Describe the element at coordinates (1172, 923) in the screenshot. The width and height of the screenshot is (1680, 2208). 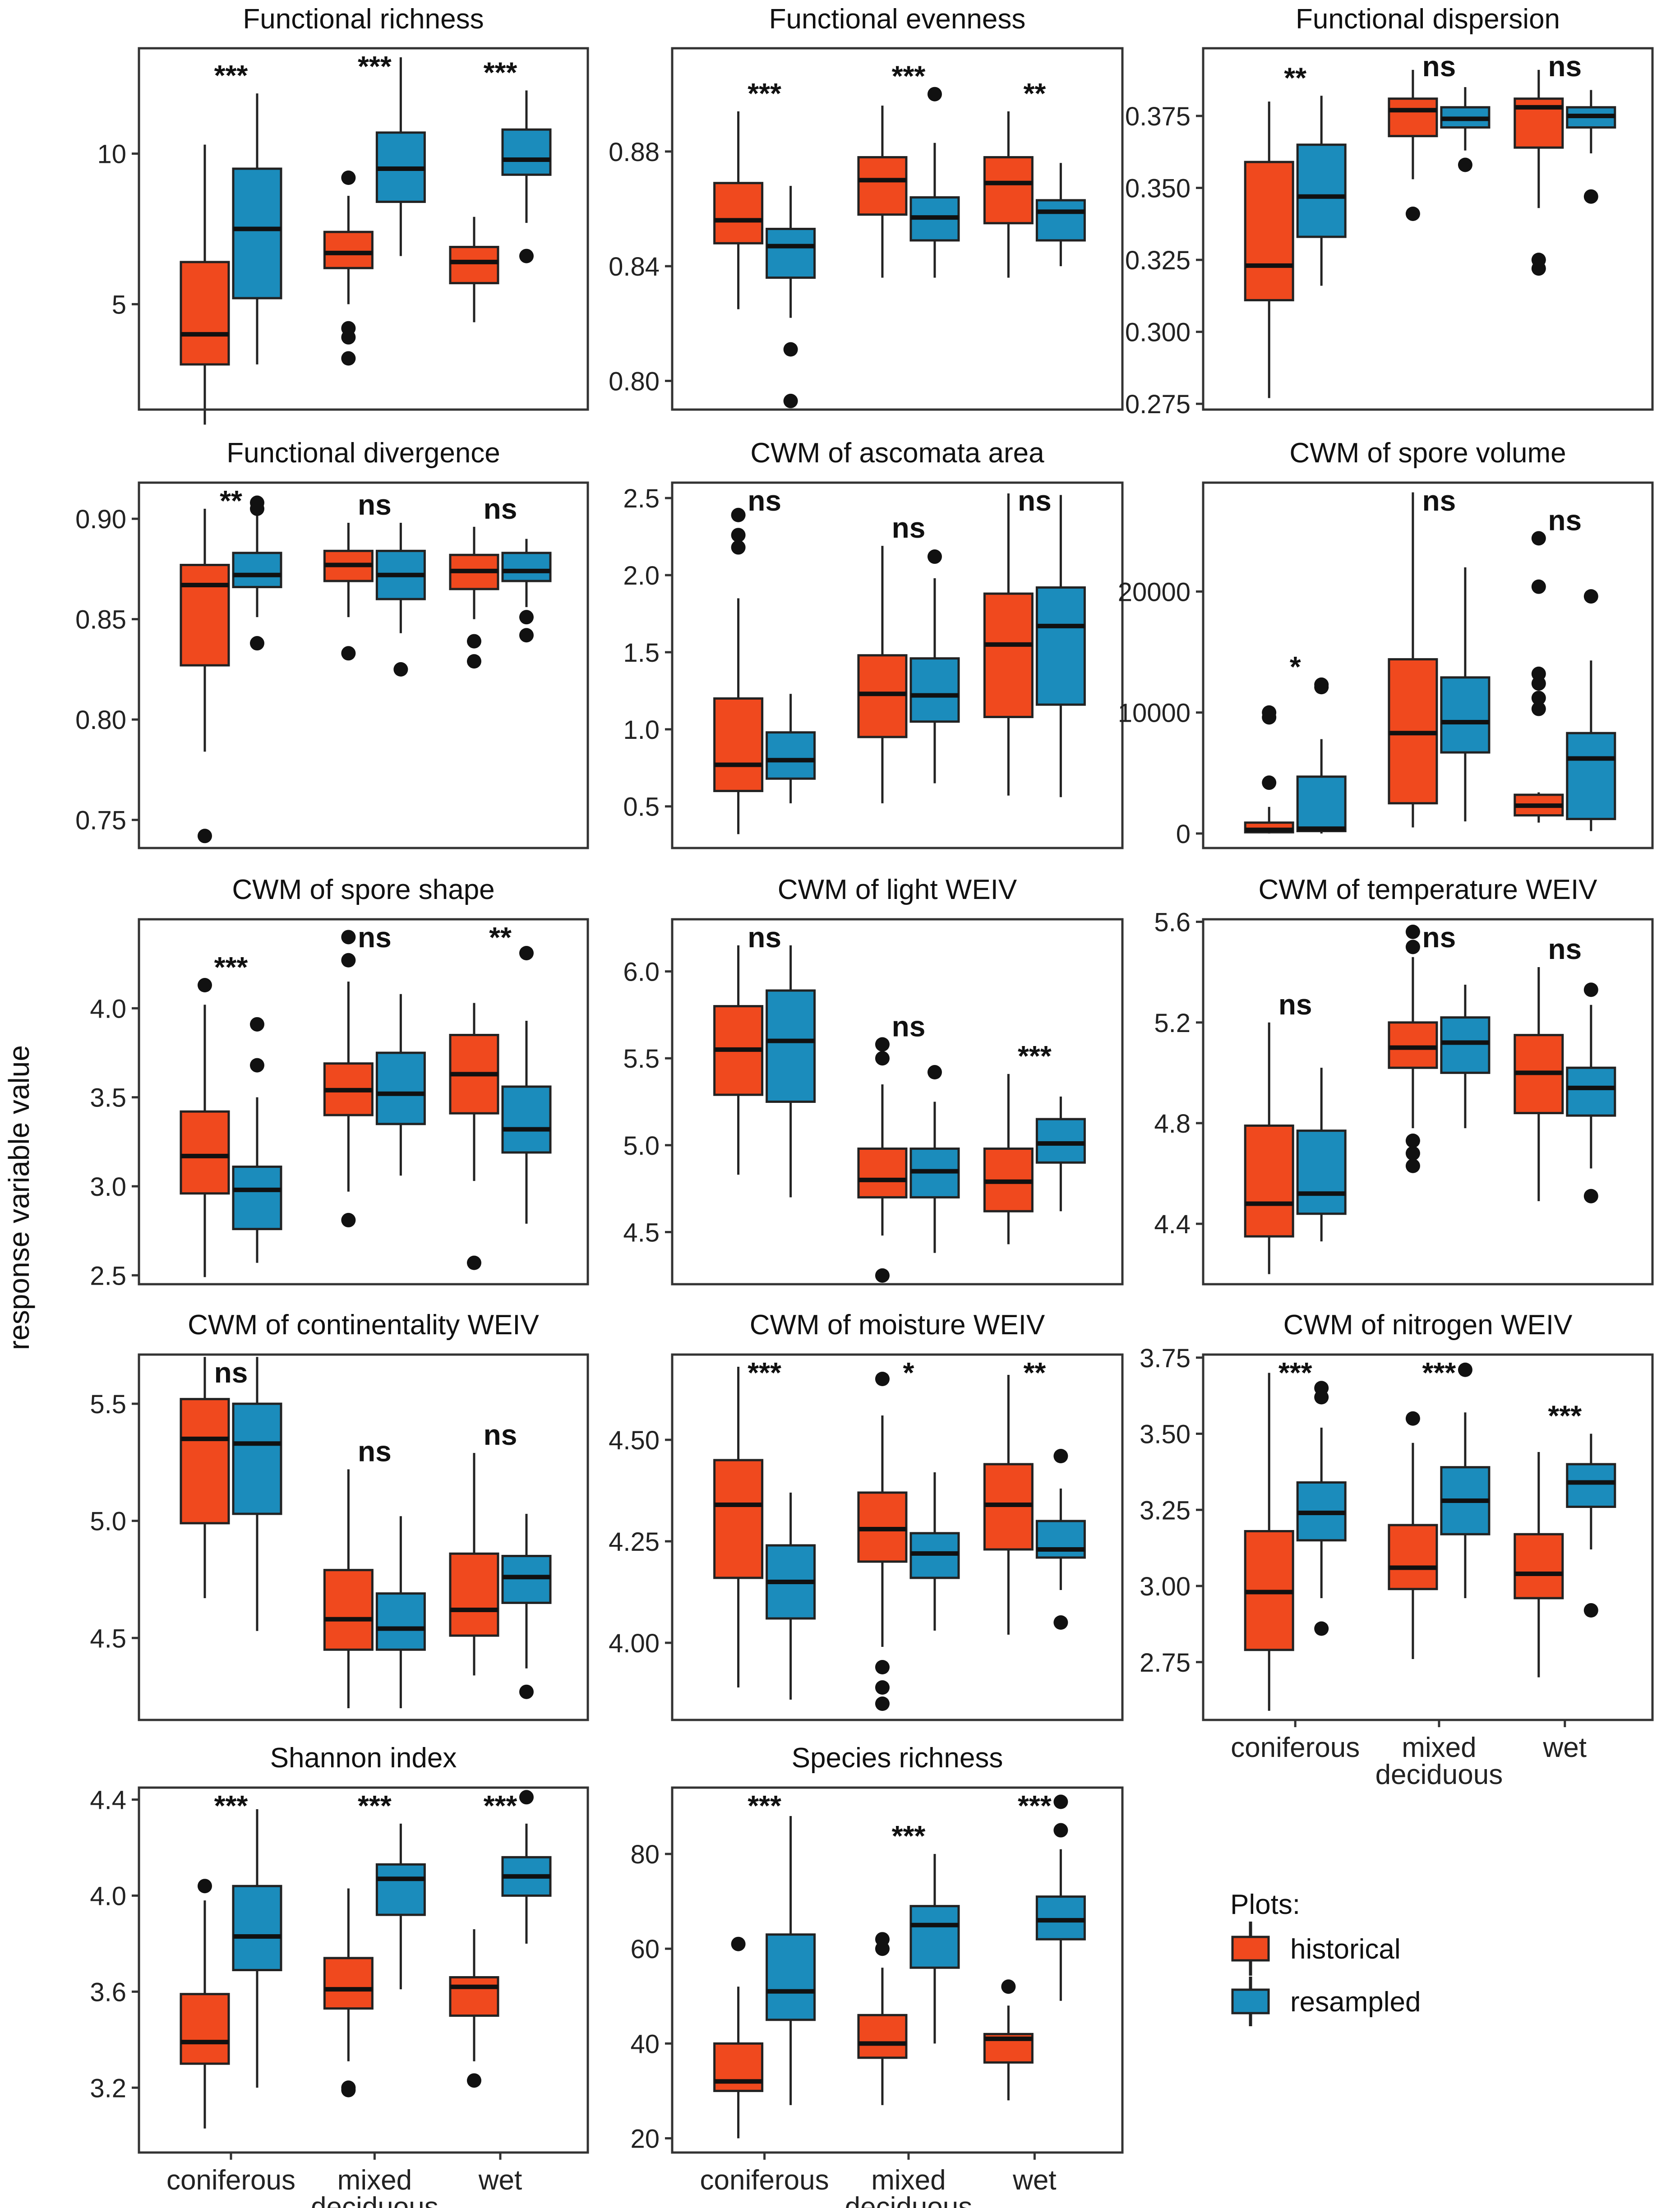
I see `y-tick-label: 5.6` at that location.